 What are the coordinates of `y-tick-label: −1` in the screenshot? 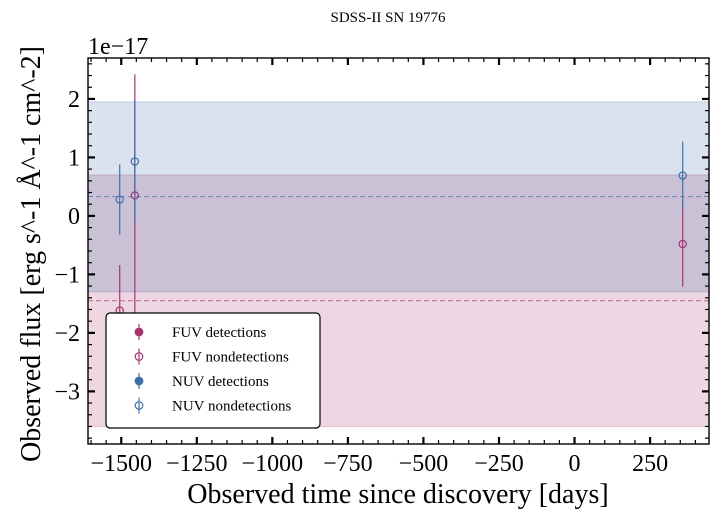 It's located at (67, 275).